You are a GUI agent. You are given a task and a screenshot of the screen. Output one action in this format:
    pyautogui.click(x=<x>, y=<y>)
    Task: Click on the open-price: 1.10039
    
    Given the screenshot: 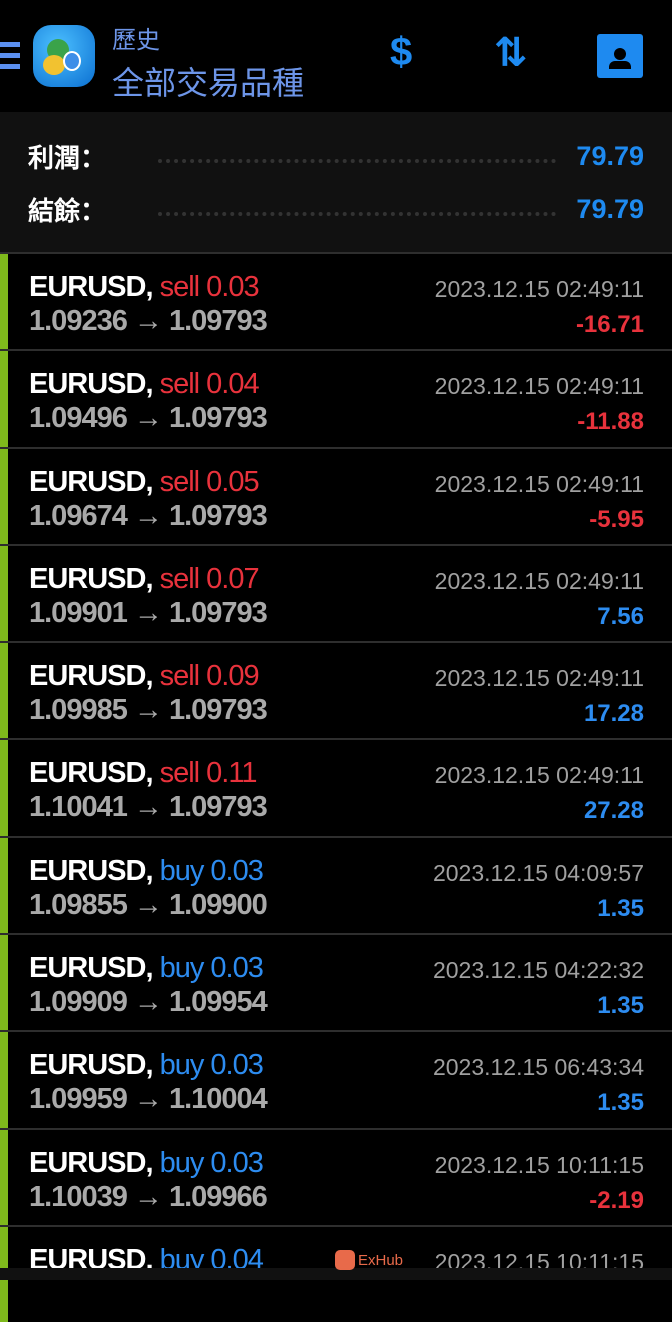 What is the action you would take?
    pyautogui.click(x=78, y=1196)
    